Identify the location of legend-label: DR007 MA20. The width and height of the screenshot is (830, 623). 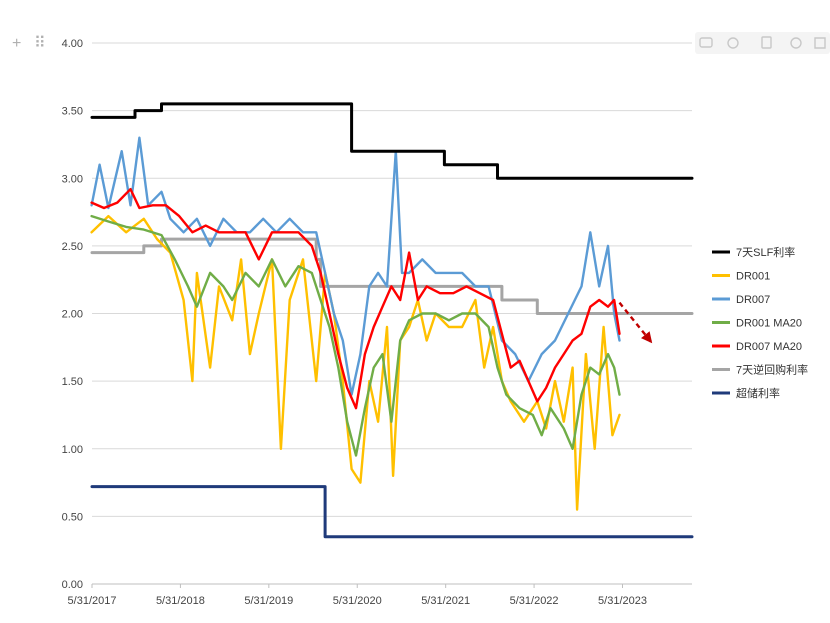
(769, 347).